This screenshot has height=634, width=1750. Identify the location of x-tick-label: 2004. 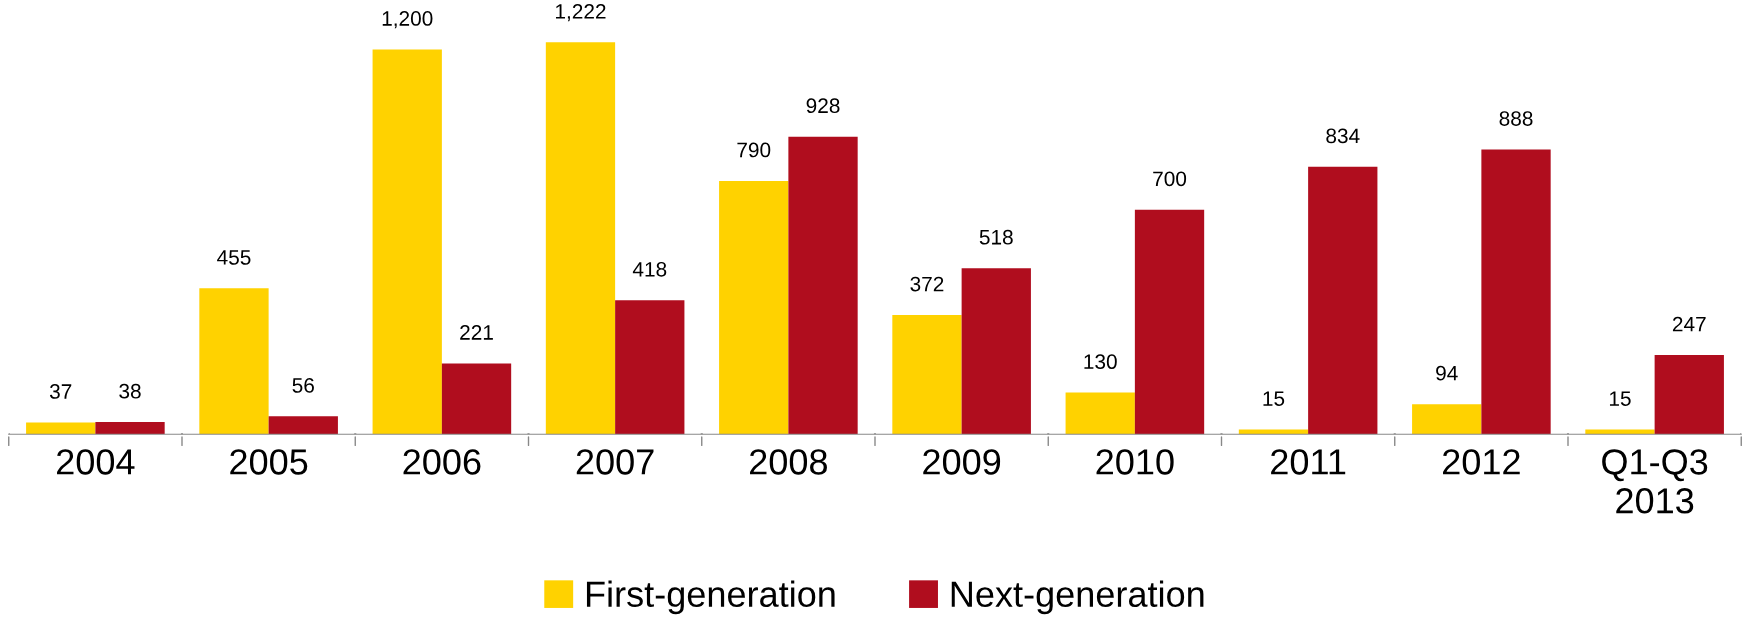
(96, 462).